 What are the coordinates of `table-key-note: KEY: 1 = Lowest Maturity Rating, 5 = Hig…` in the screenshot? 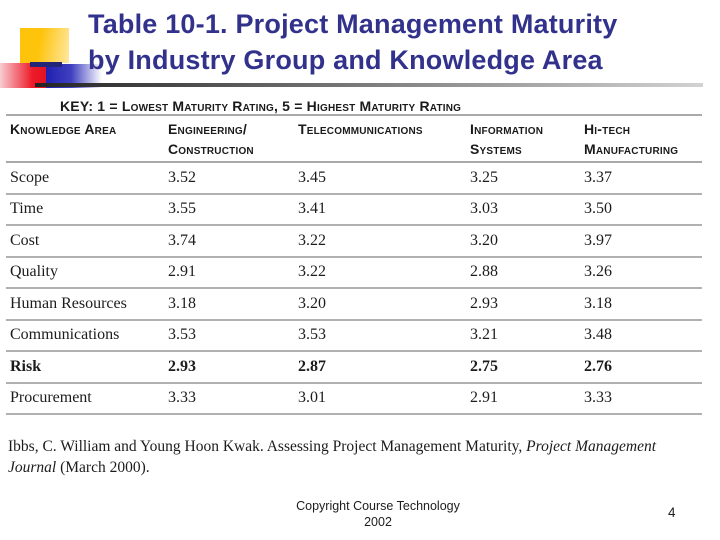 It's located at (354, 106).